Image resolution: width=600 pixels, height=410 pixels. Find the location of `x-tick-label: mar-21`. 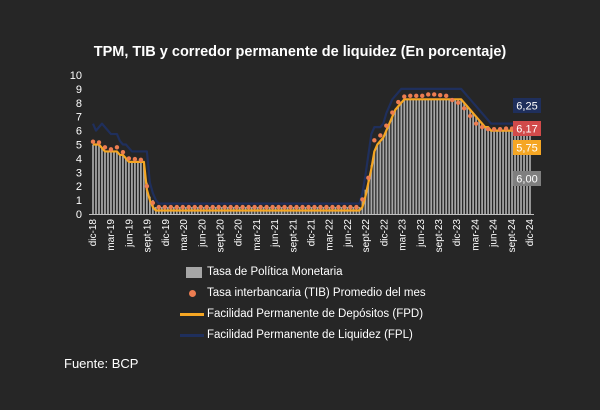

x-tick-label: mar-21 is located at coordinates (257, 235).